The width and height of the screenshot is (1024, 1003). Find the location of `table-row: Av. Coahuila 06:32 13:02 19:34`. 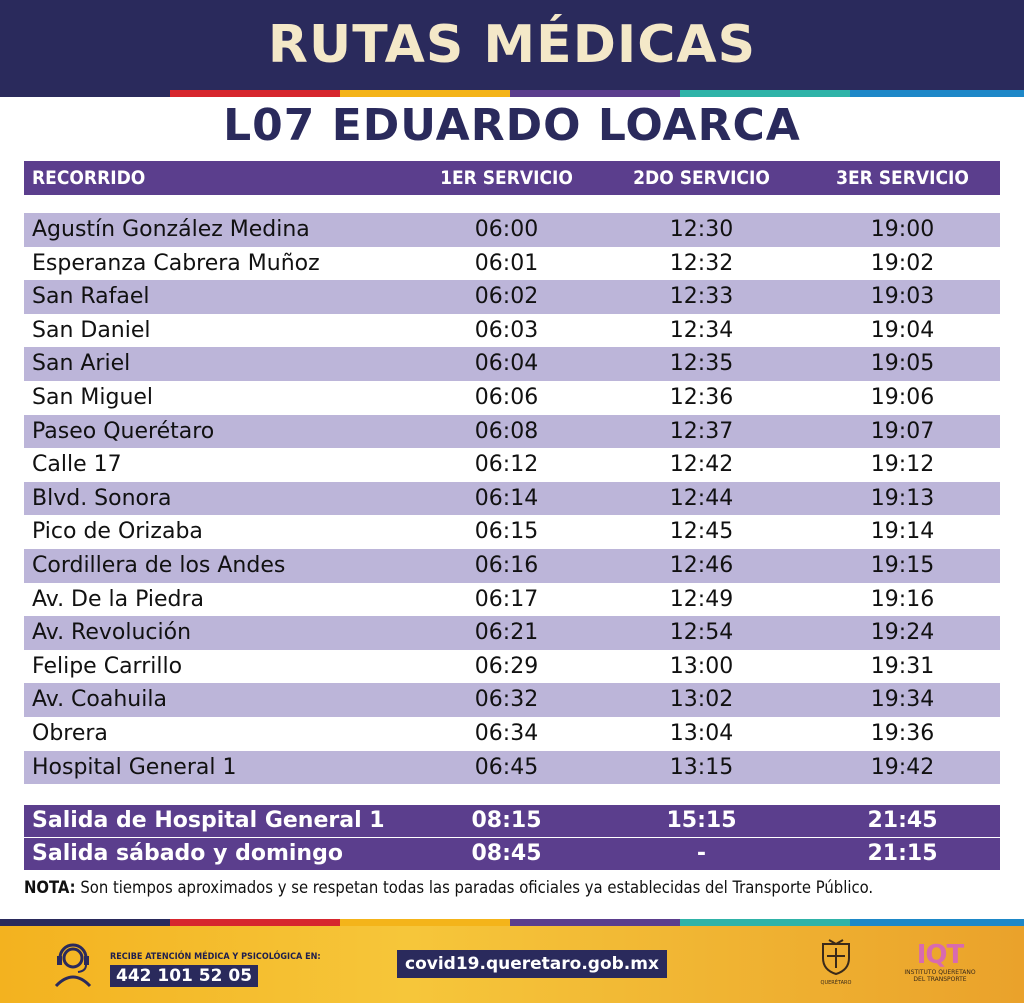

table-row: Av. Coahuila 06:32 13:02 19:34 is located at coordinates (512, 700).